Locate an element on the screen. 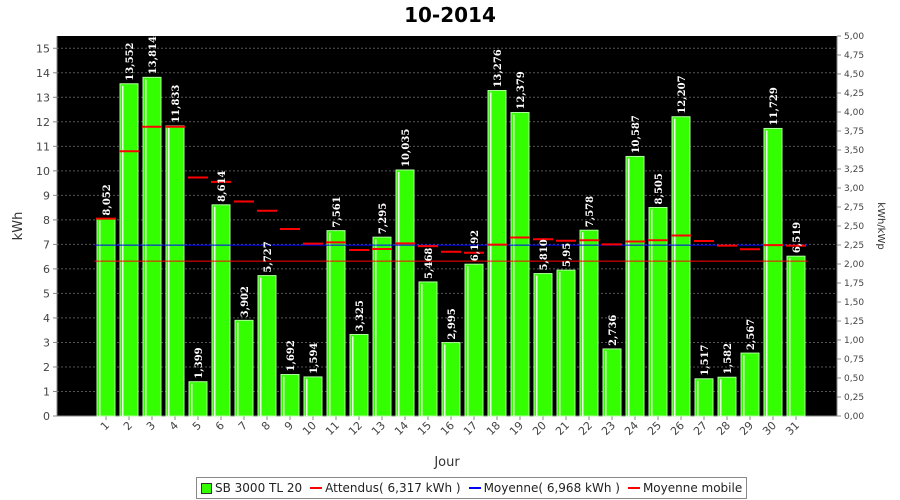  x-tick-label: 7 is located at coordinates (243, 426).